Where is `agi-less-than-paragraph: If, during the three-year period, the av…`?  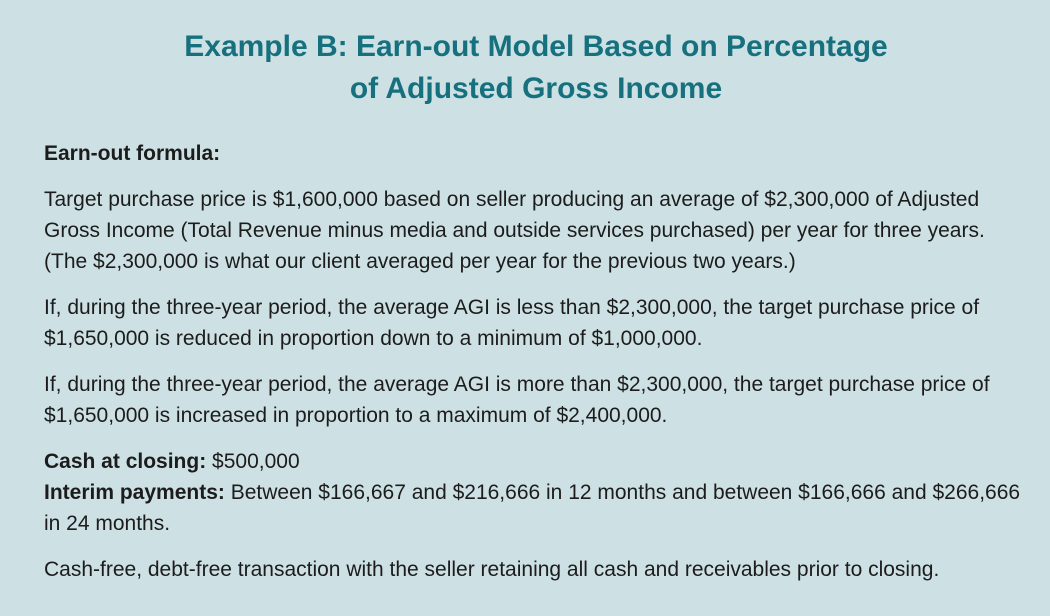 agi-less-than-paragraph: If, during the three-year period, the av… is located at coordinates (512, 323).